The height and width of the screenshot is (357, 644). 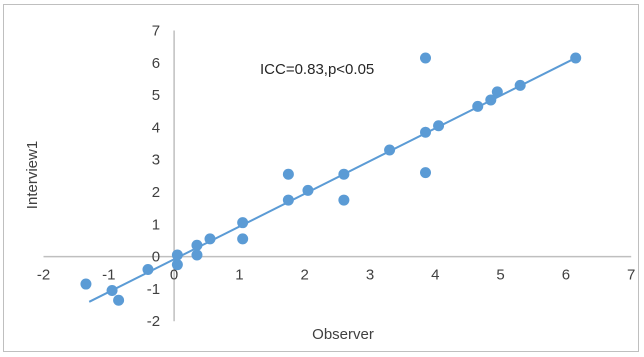 What do you see at coordinates (32, 175) in the screenshot?
I see `y-axis-title: Interview1` at bounding box center [32, 175].